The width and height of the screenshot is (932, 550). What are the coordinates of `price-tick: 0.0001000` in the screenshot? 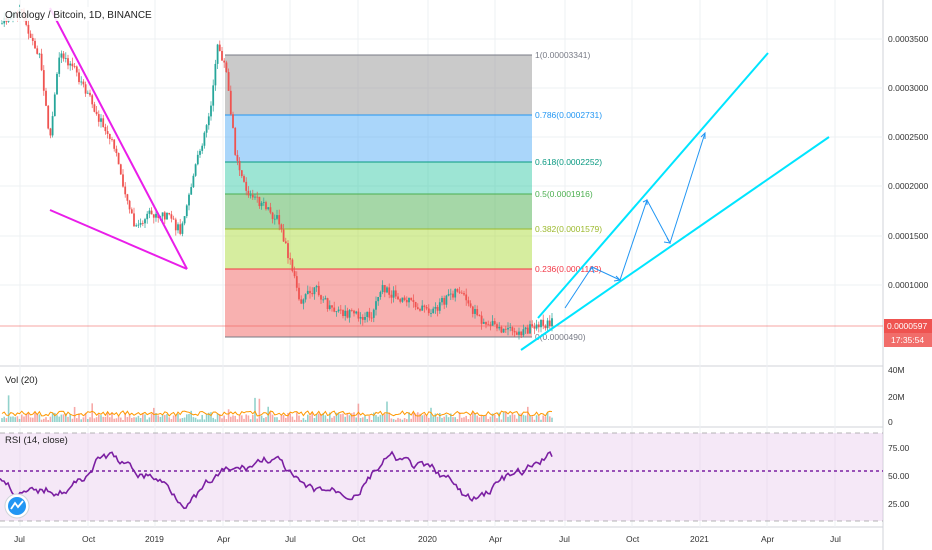 It's located at (908, 285).